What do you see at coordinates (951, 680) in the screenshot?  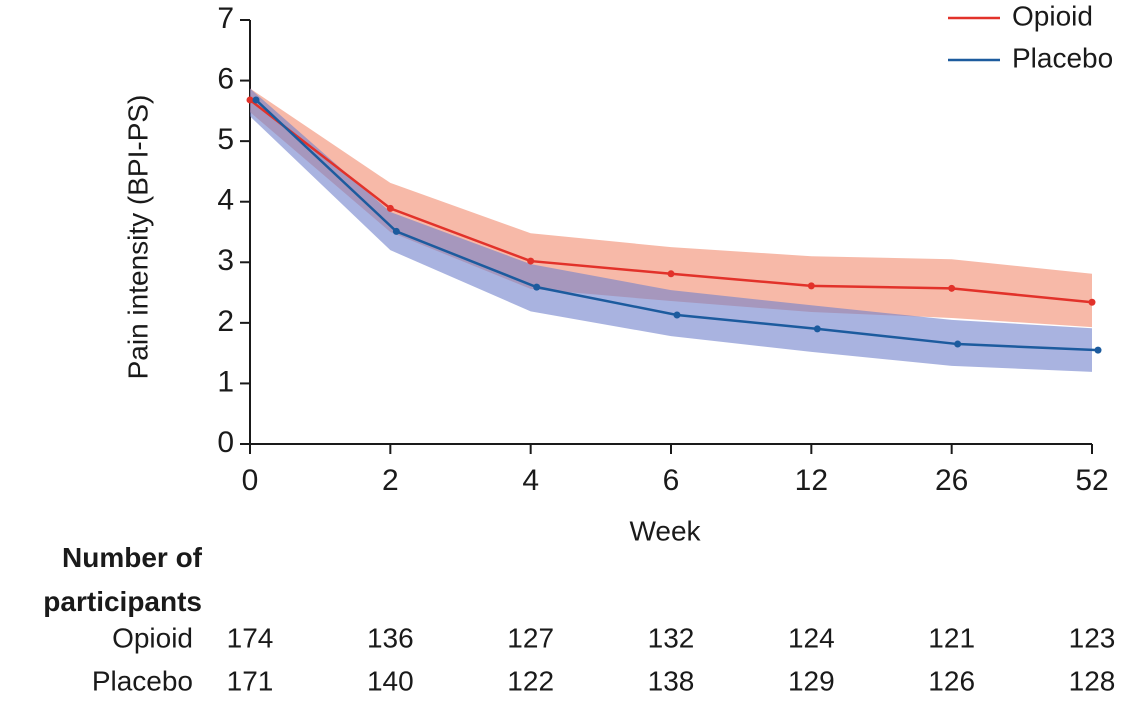 I see `at-risk-count: 126` at bounding box center [951, 680].